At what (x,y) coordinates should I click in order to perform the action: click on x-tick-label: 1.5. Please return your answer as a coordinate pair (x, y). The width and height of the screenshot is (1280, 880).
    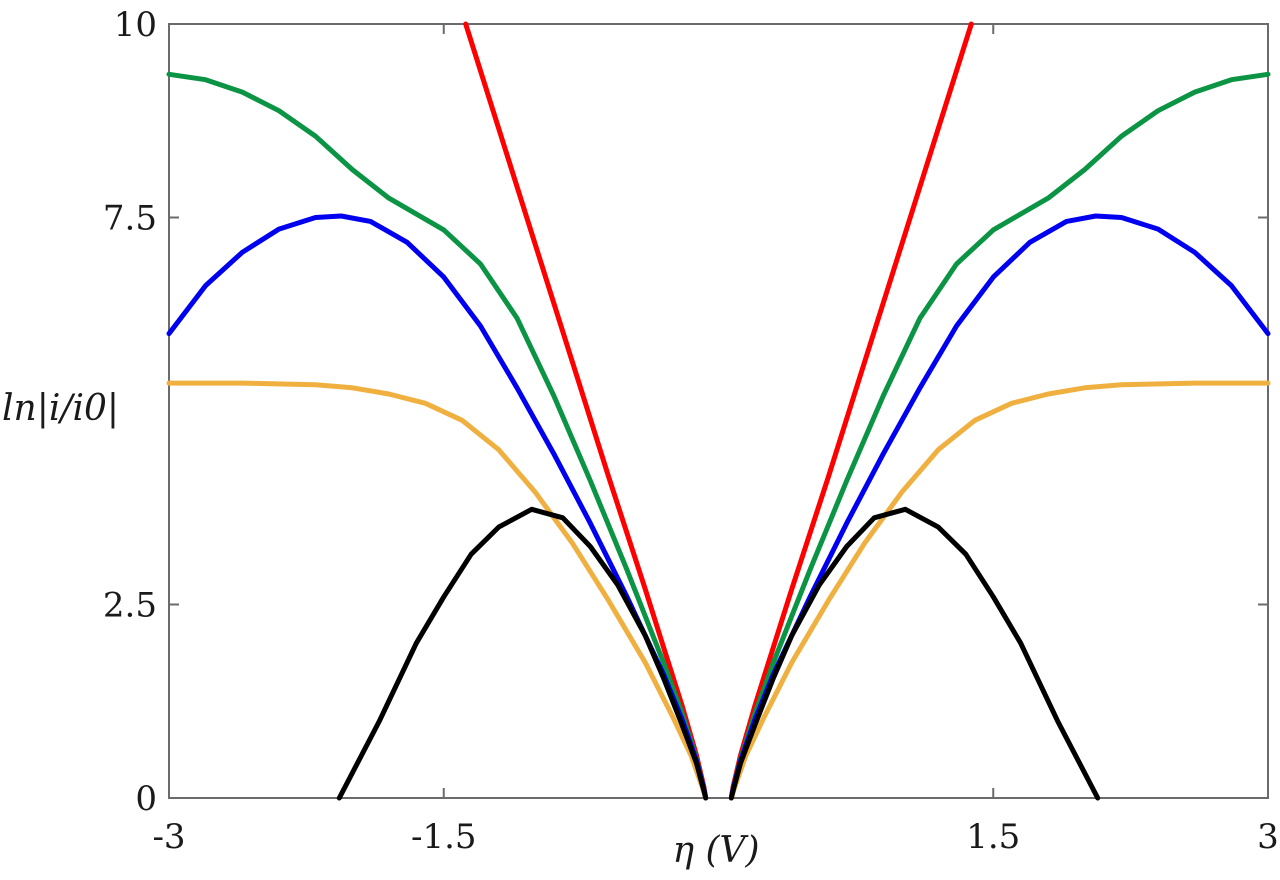
    Looking at the image, I should click on (993, 837).